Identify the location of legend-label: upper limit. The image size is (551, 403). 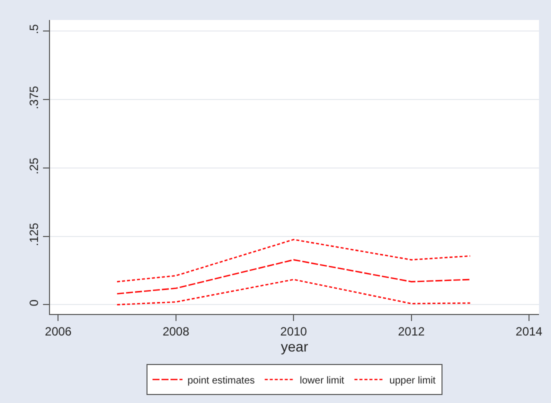
(412, 380).